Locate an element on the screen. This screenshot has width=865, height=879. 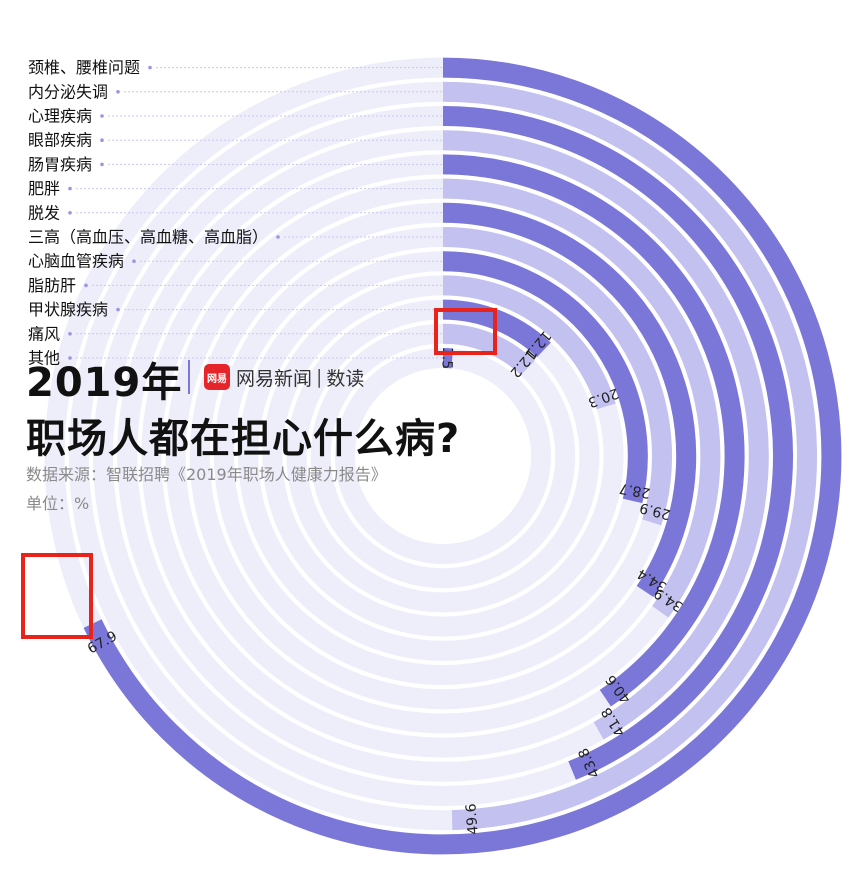
category-label-11: 甲状腺疾病 is located at coordinates (68, 309).